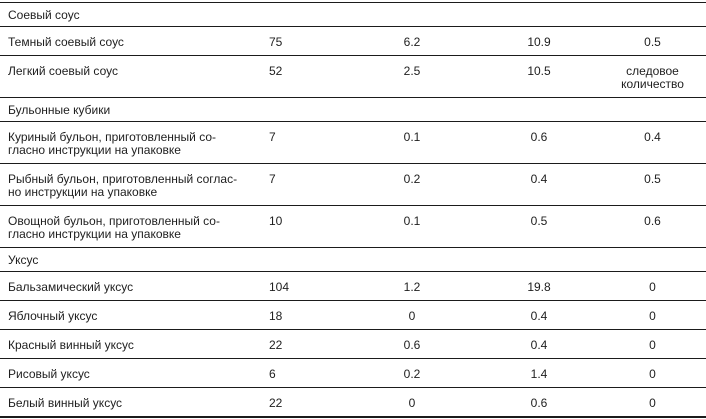 This screenshot has width=706, height=419. Describe the element at coordinates (412, 286) in the screenshot. I see `value-cell: 1.2` at that location.